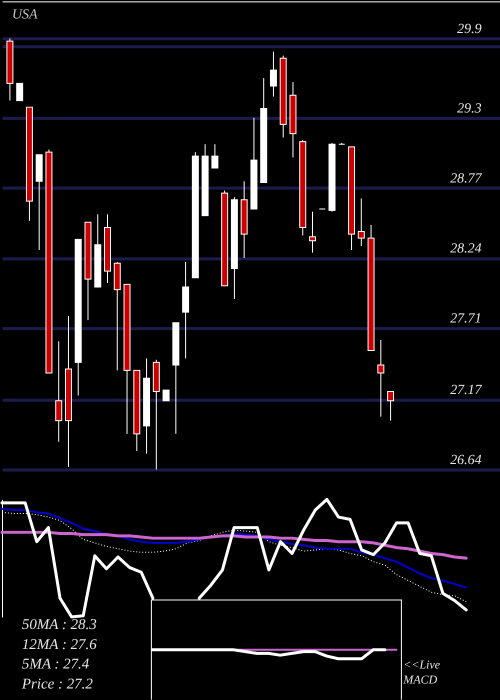 The width and height of the screenshot is (500, 700). Describe the element at coordinates (422, 665) in the screenshot. I see `text: <<Live` at that location.